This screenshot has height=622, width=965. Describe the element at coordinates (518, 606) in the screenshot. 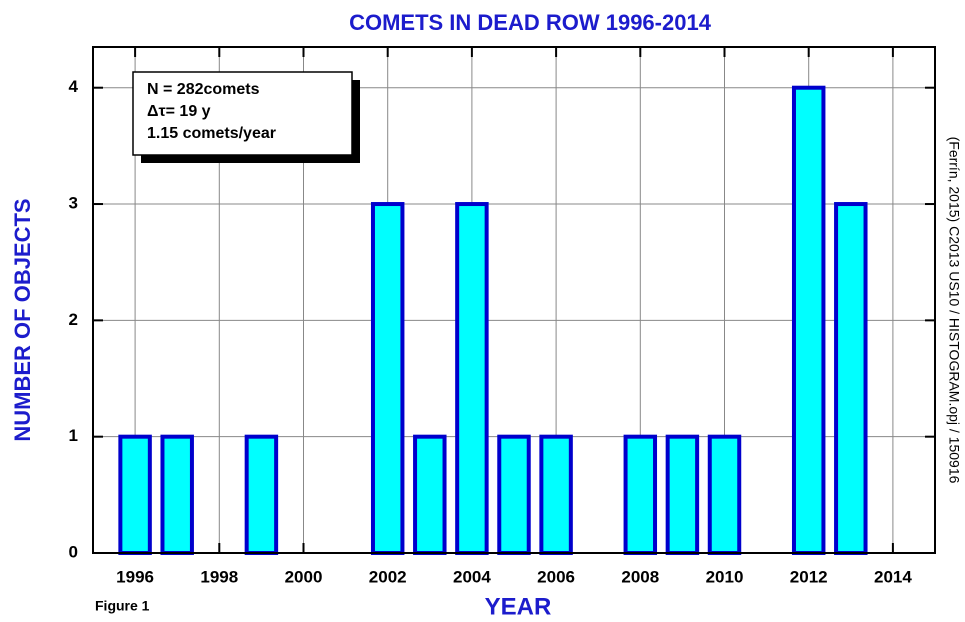

I see `x-axis-label: YEAR` at that location.